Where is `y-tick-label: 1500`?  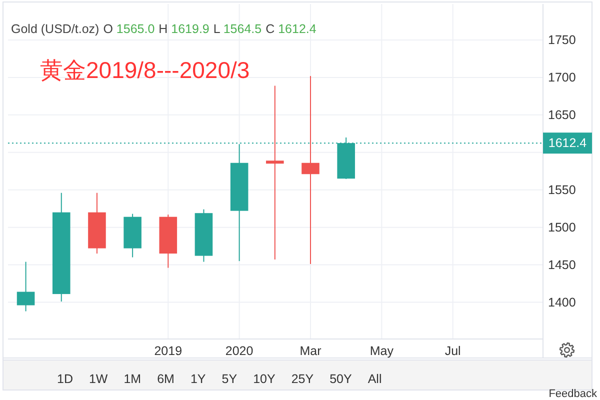
y-tick-label: 1500 is located at coordinates (562, 227).